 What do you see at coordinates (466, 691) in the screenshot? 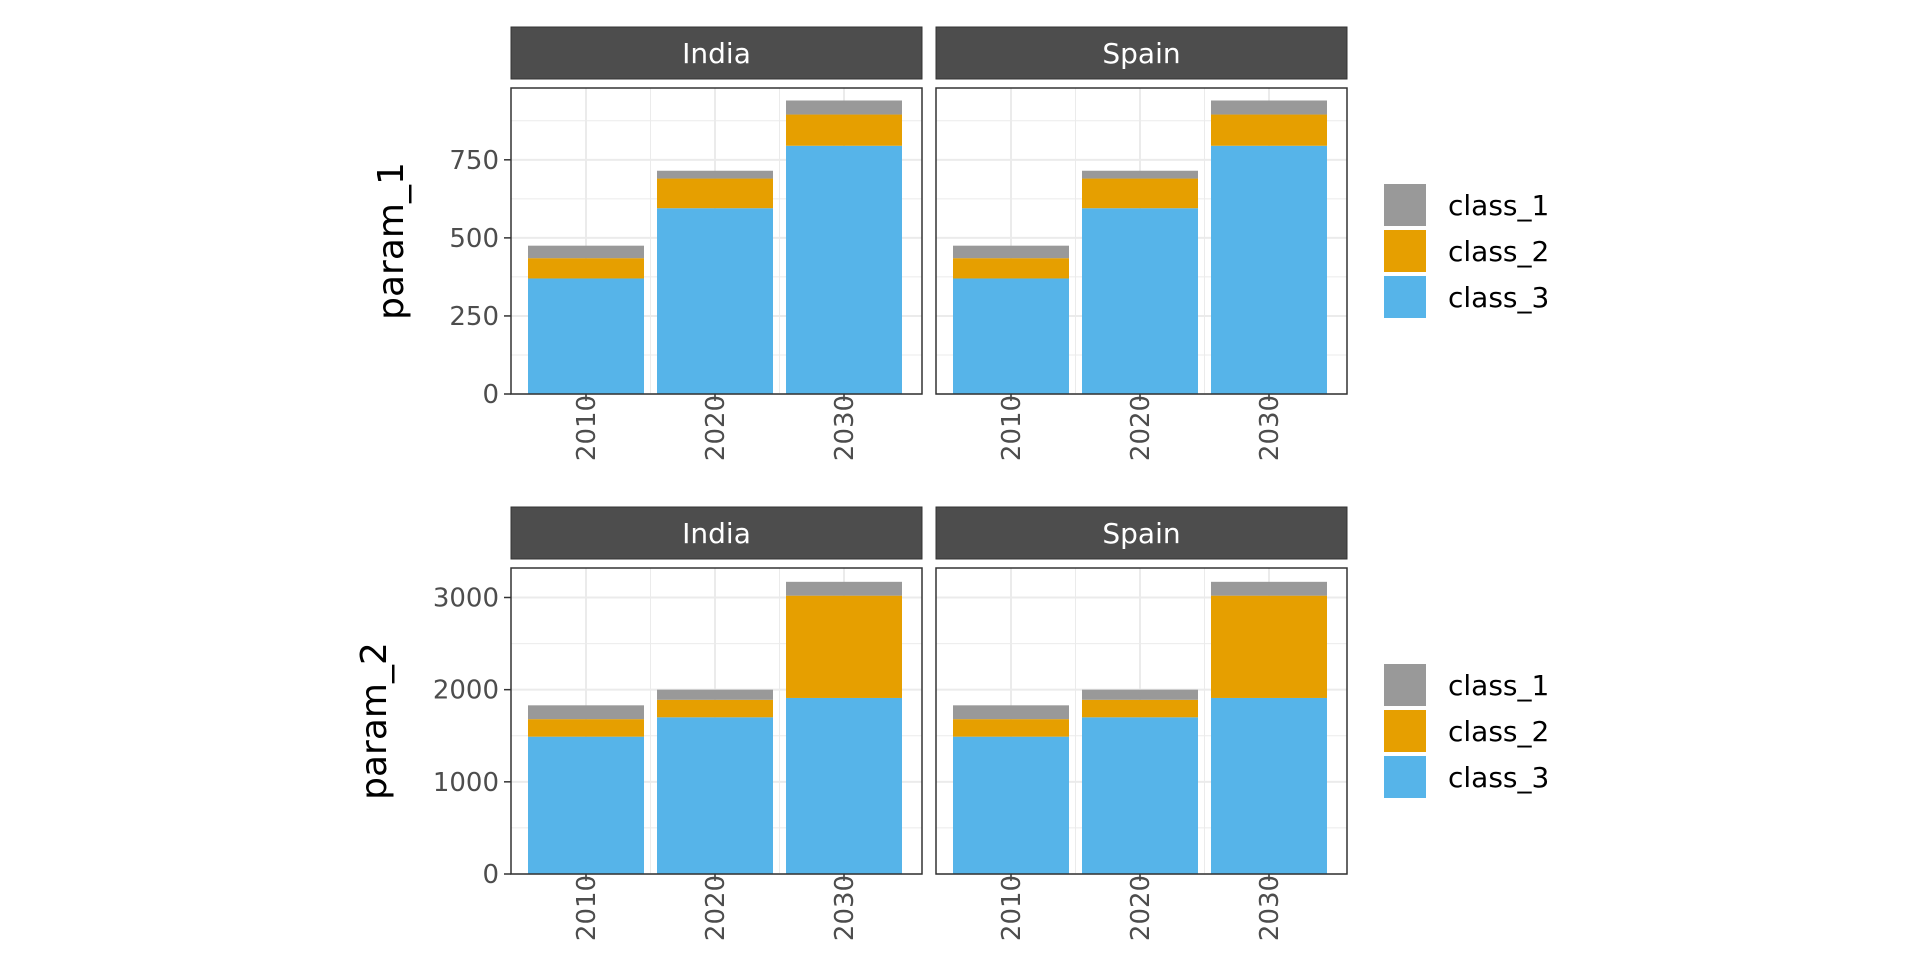
I see `y-tick-label: 2000` at bounding box center [466, 691].